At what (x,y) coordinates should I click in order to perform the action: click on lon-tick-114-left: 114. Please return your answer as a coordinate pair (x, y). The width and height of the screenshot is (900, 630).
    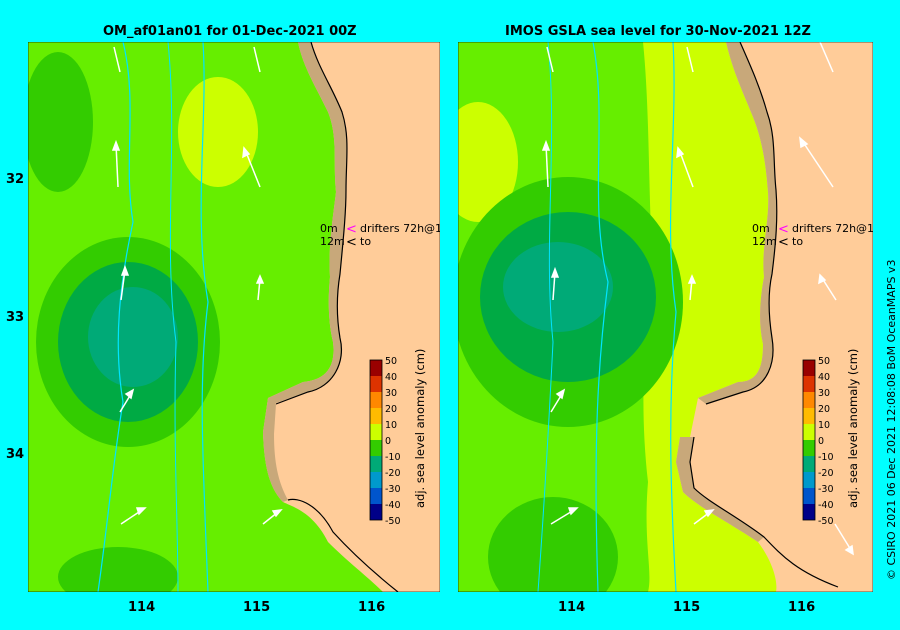
    Looking at the image, I should click on (142, 607).